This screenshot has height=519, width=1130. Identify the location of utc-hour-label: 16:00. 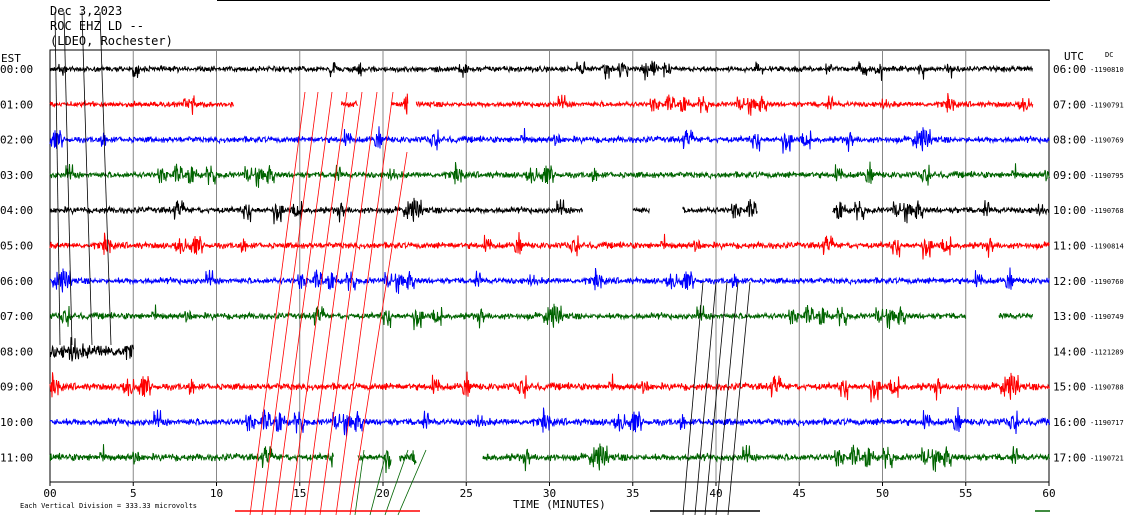
(1069, 422).